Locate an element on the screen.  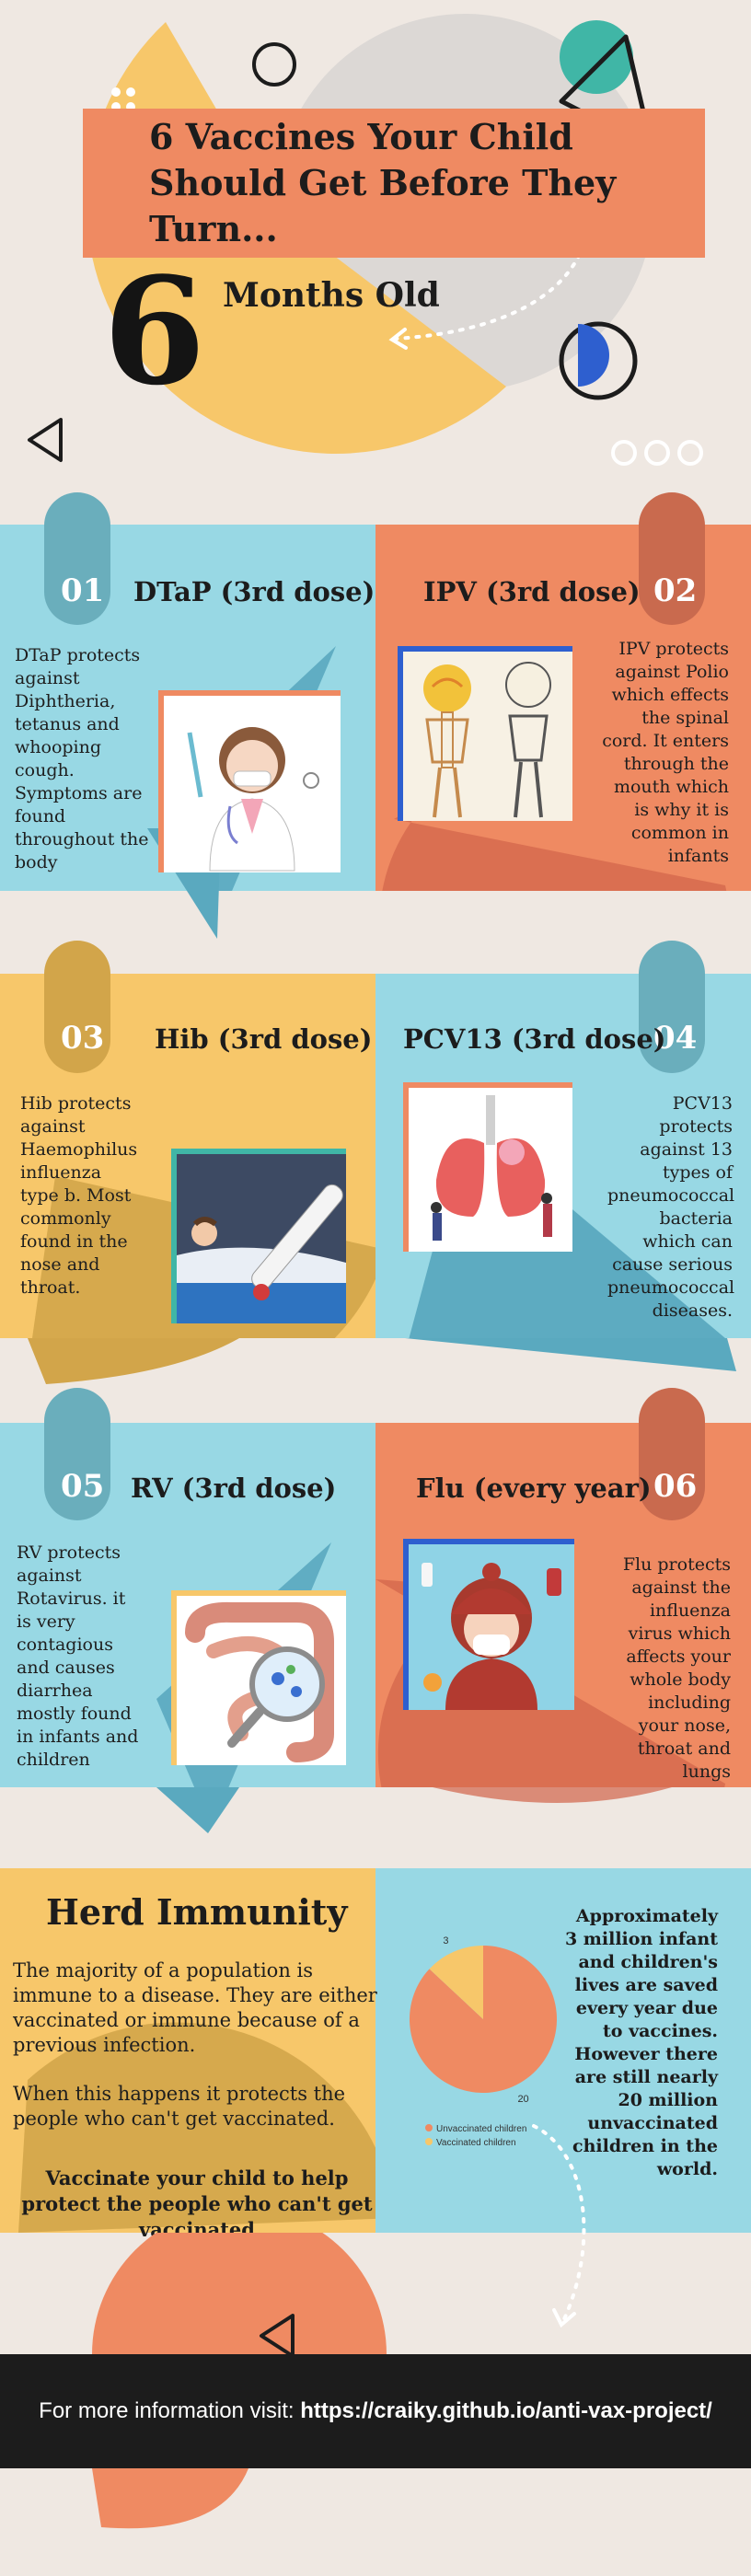
vaccine-title-5: RV (3rd dose) is located at coordinates (234, 1488).